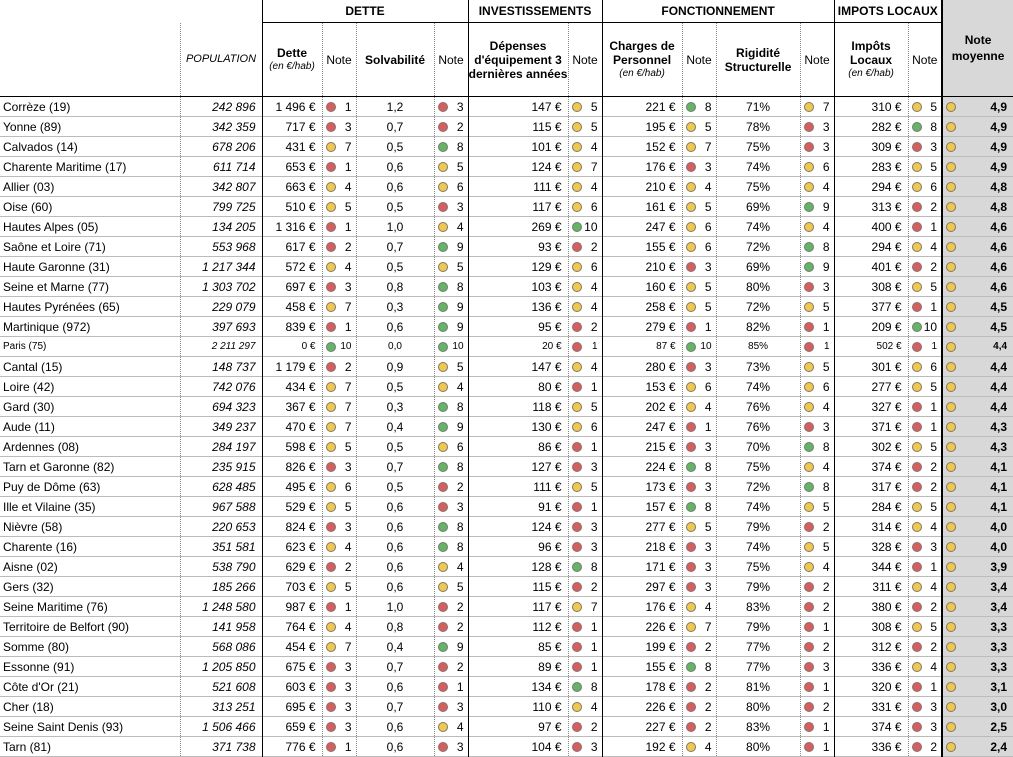 The height and width of the screenshot is (757, 1013). What do you see at coordinates (518, 746) in the screenshot?
I see `depenses-value: 104 €` at bounding box center [518, 746].